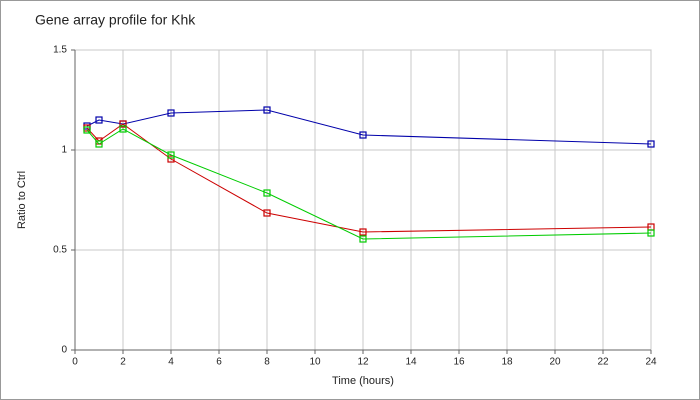 The height and width of the screenshot is (400, 700). What do you see at coordinates (171, 362) in the screenshot?
I see `x-tick-label: 4` at bounding box center [171, 362].